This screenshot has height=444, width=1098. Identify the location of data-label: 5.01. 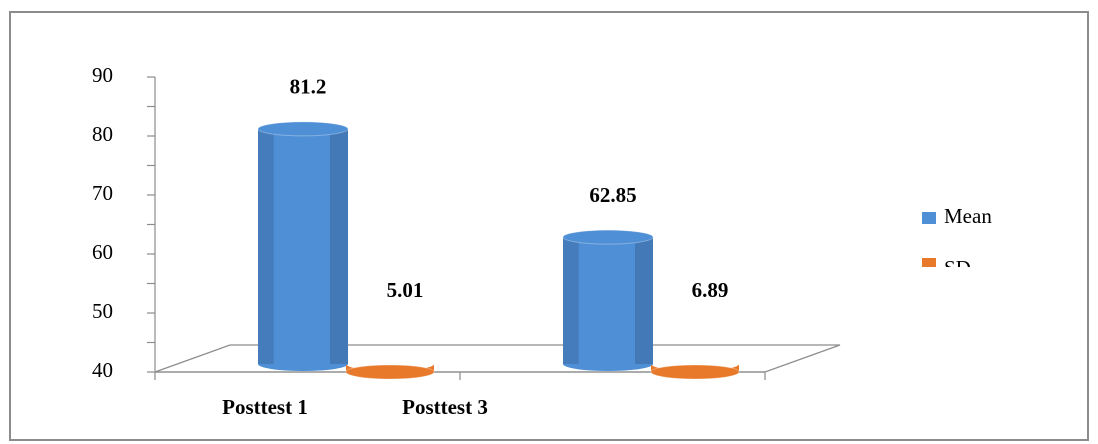
(405, 290).